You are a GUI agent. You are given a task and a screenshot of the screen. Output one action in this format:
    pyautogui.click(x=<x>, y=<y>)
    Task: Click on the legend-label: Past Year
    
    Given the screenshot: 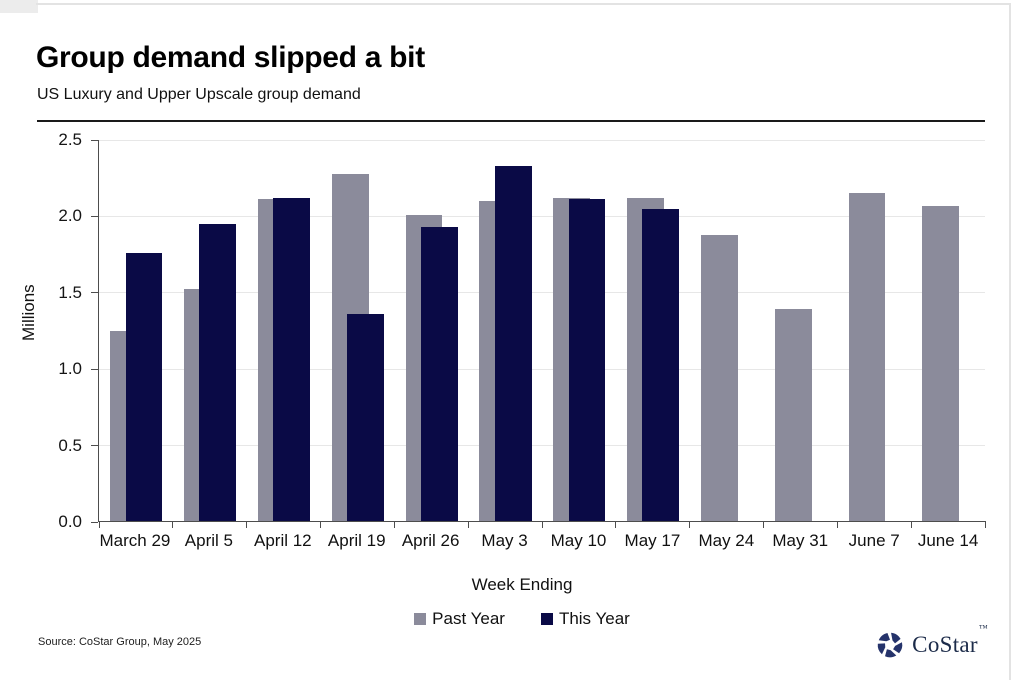 What is the action you would take?
    pyautogui.click(x=468, y=618)
    